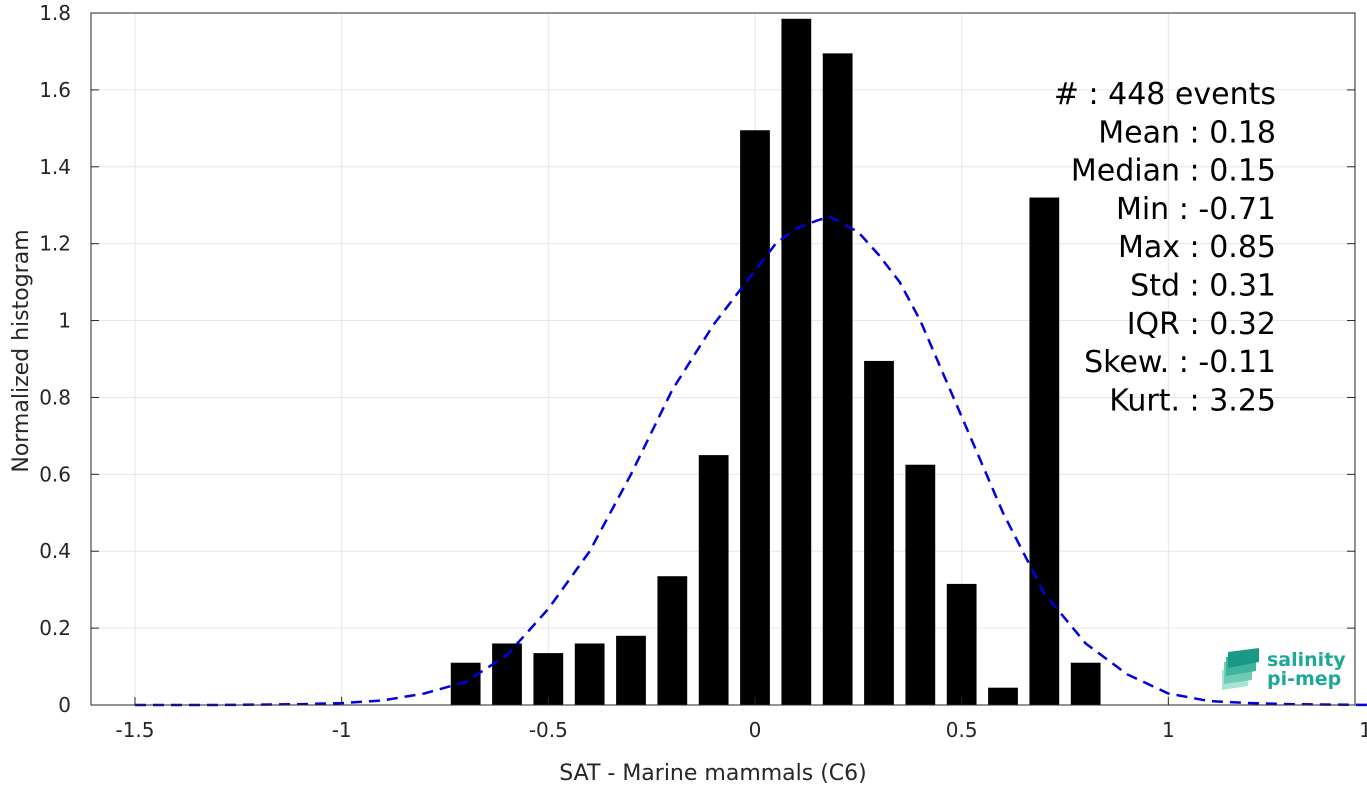 The height and width of the screenshot is (785, 1367). Describe the element at coordinates (1306, 660) in the screenshot. I see `logo-text-line1: salinity` at that location.